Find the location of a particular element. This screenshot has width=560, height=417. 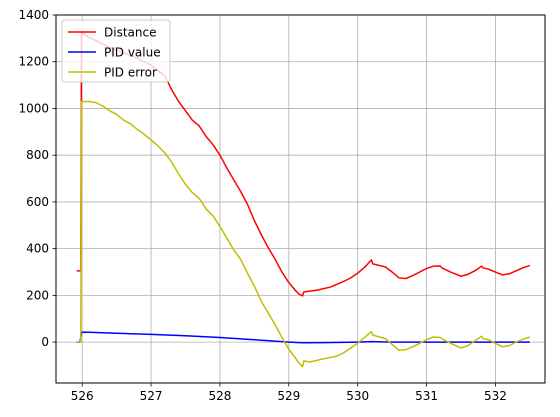

legend-label: PID error is located at coordinates (130, 73).